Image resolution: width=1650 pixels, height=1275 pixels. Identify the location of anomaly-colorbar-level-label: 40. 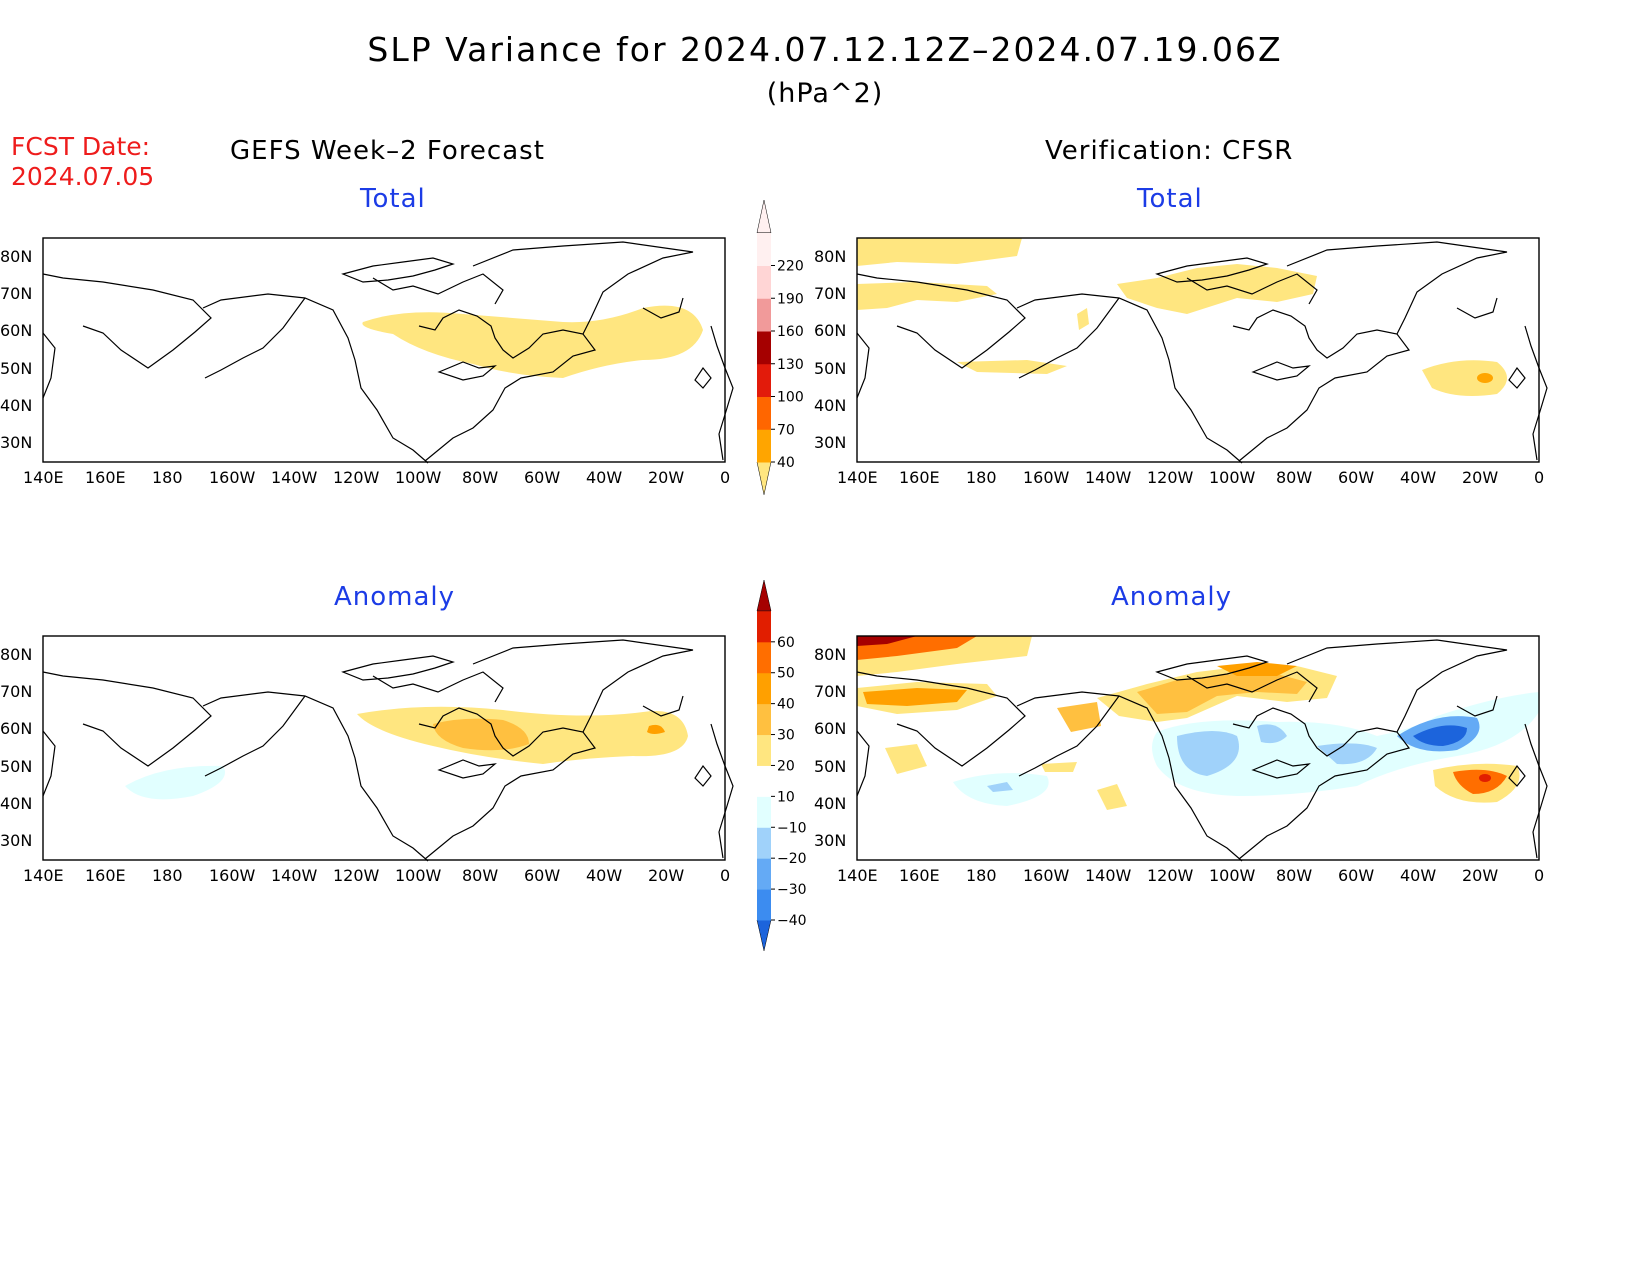
(786, 705).